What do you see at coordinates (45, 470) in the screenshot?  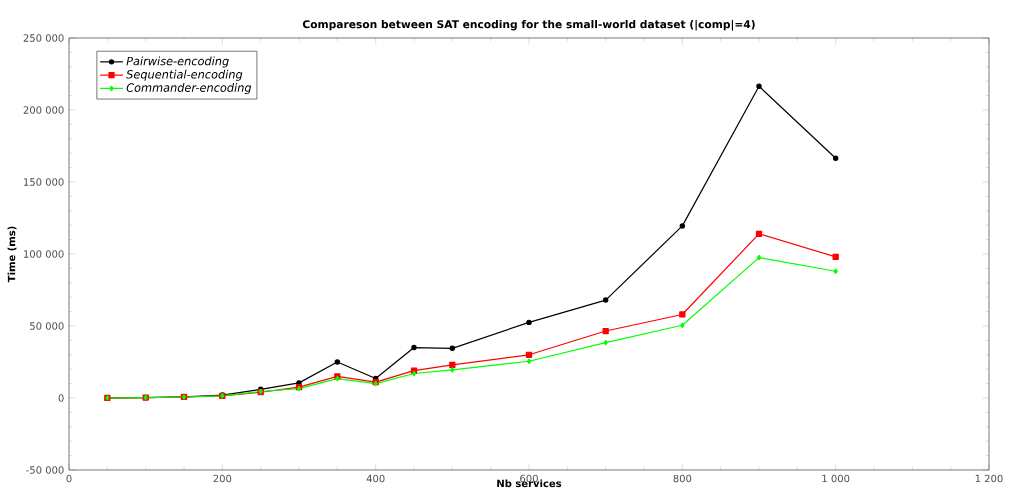 I see `y-tick-label: -50 000` at bounding box center [45, 470].